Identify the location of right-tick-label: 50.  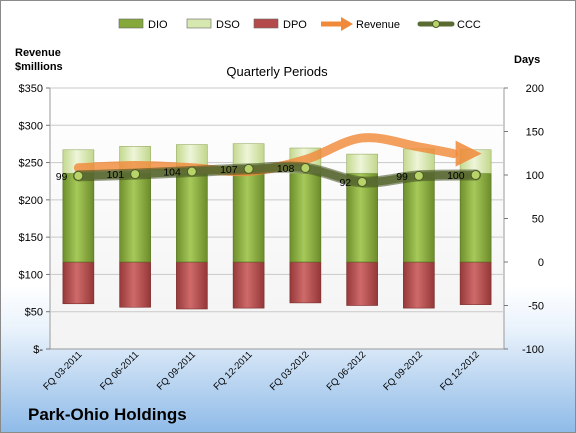
(538, 220).